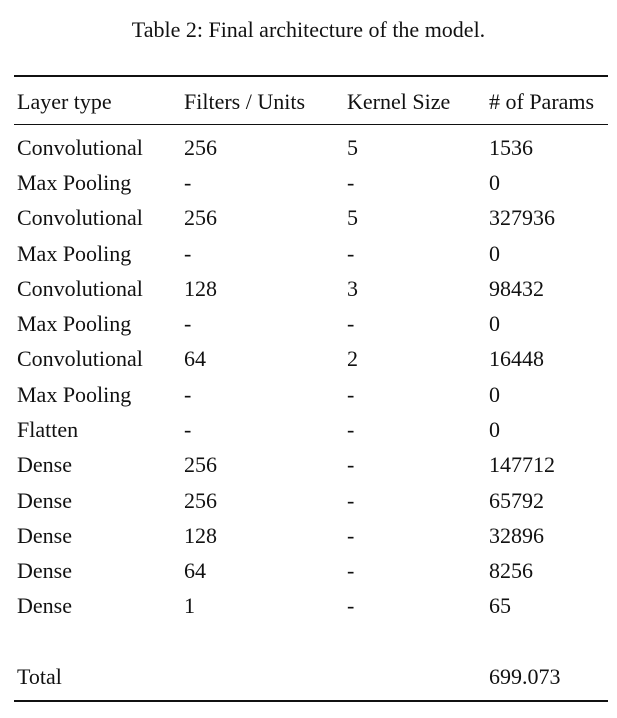  Describe the element at coordinates (516, 288) in the screenshot. I see `cell-num-params: 98432` at that location.